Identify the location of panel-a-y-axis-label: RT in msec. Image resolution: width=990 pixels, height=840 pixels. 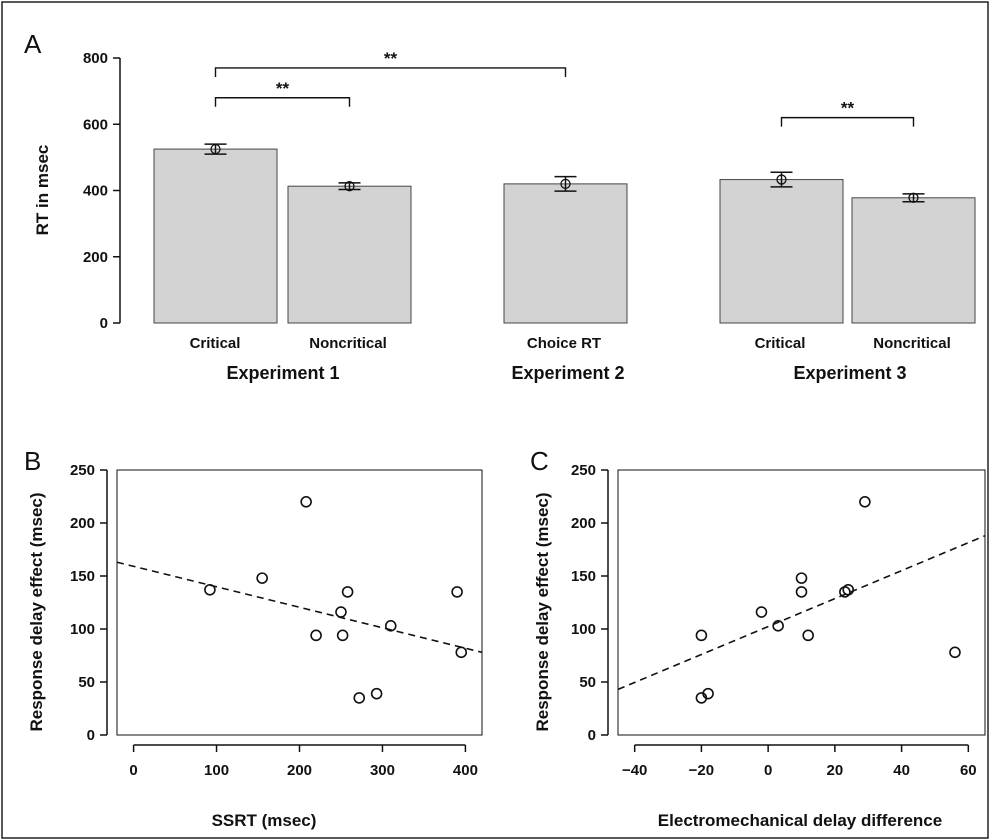
(42, 190).